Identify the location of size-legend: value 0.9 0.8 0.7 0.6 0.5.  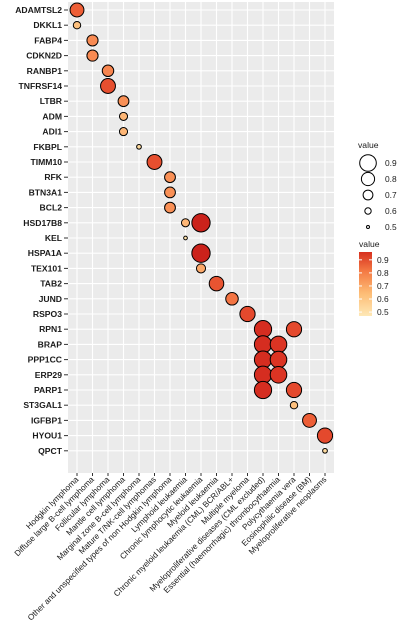
(377, 186).